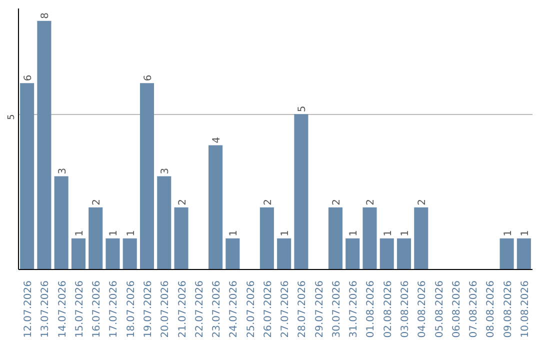  Describe the element at coordinates (491, 309) in the screenshot. I see `x-tick-label: 08.08.2026` at that location.